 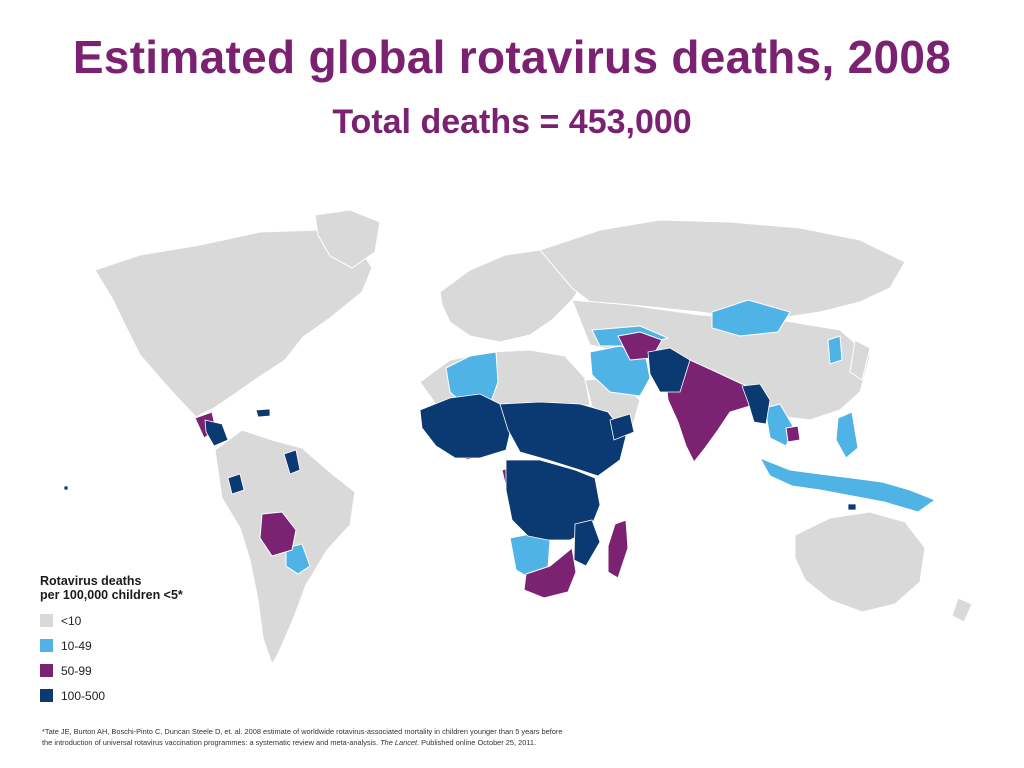 What do you see at coordinates (847, 435) in the screenshot?
I see `region-philippines` at bounding box center [847, 435].